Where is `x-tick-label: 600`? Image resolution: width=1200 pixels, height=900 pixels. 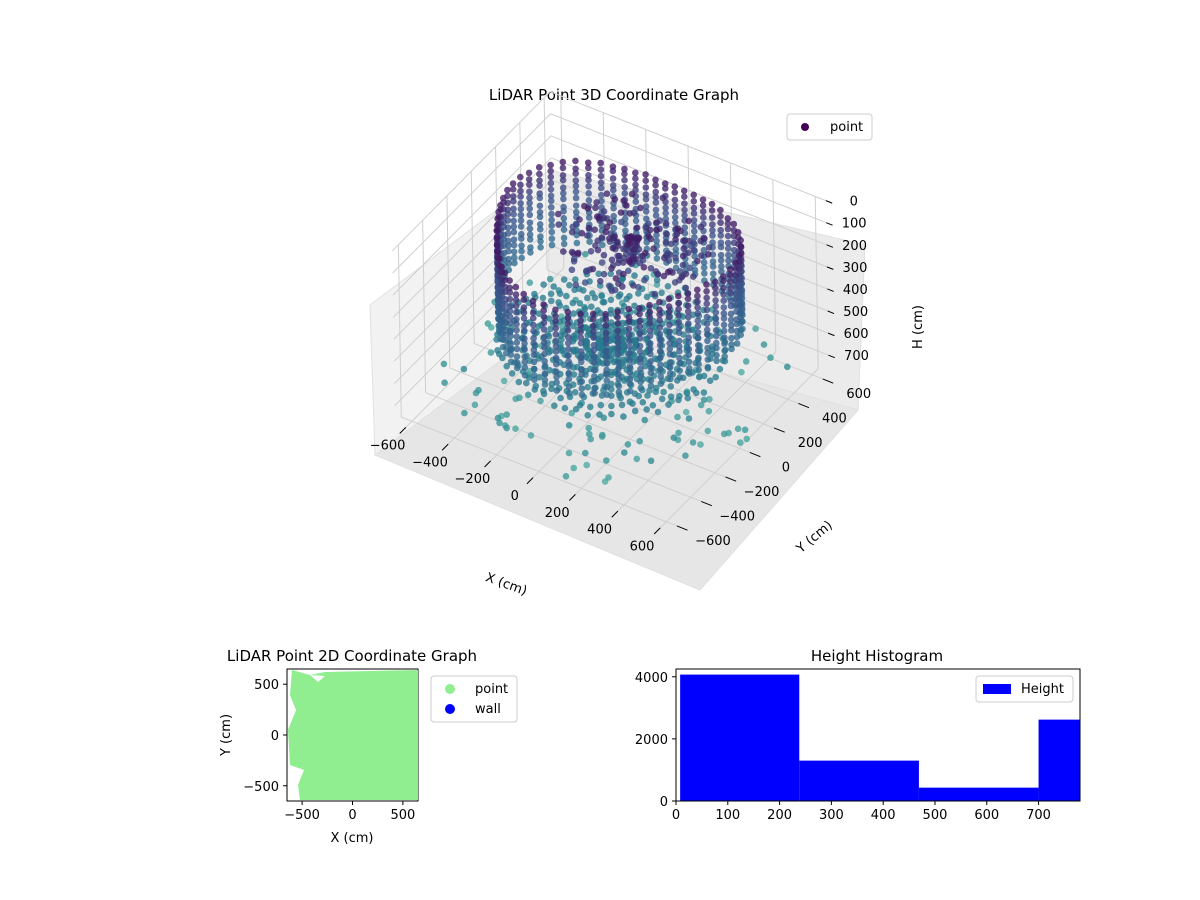
x-tick-label: 600 is located at coordinates (986, 815).